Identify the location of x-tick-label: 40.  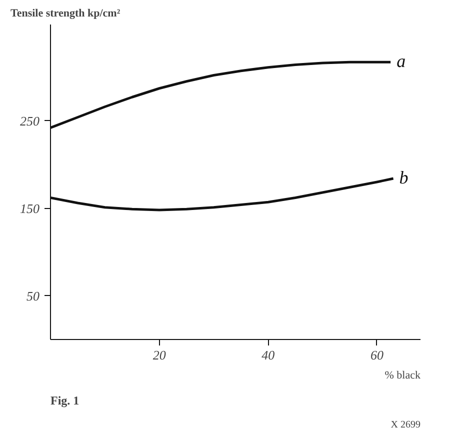
(269, 355).